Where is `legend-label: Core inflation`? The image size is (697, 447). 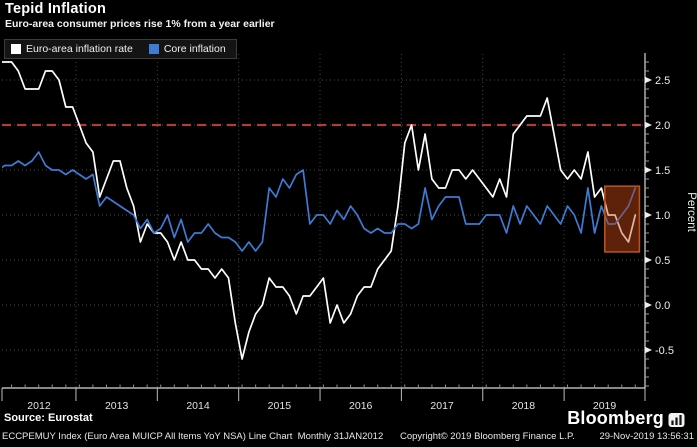
legend-label: Core inflation is located at coordinates (194, 49).